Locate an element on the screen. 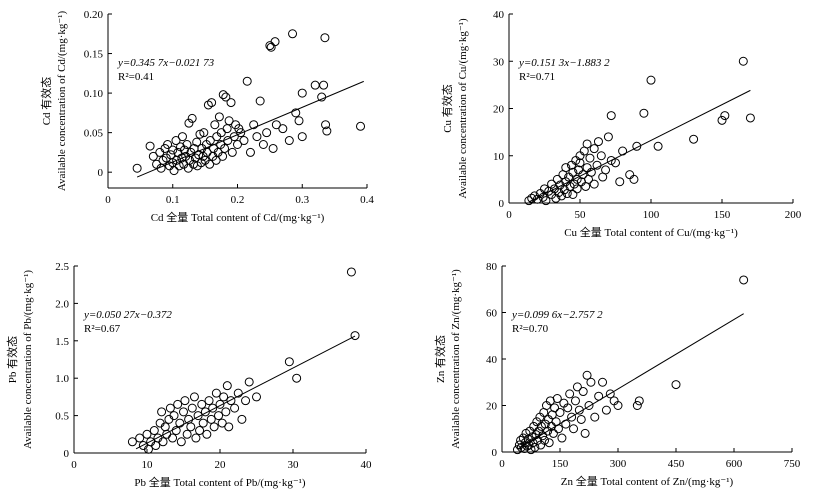 The width and height of the screenshot is (831, 495). y-axis-label-cn: Cd 有效态 is located at coordinates (46, 101).